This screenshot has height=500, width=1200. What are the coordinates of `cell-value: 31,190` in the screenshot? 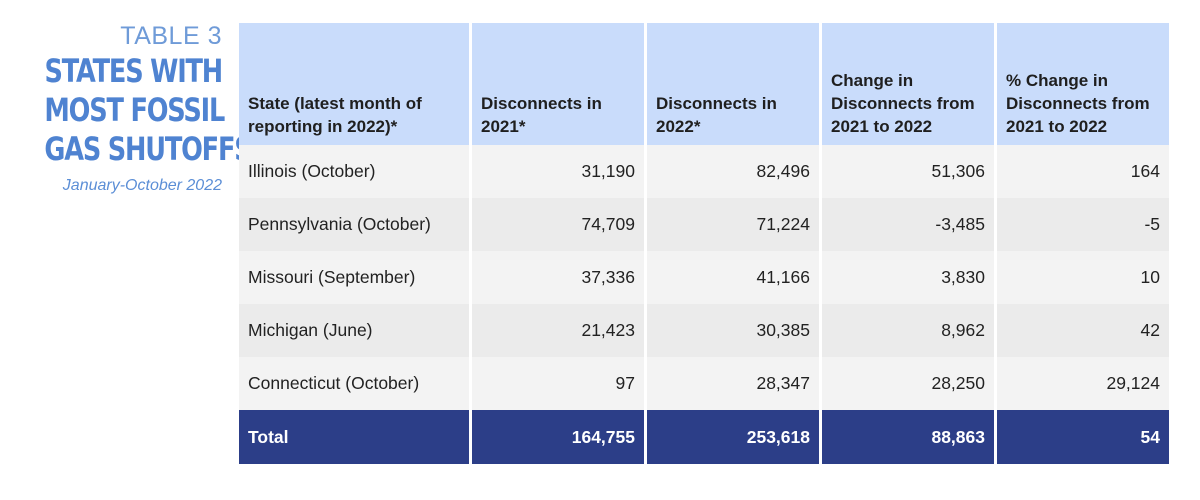 It's located at (558, 171).